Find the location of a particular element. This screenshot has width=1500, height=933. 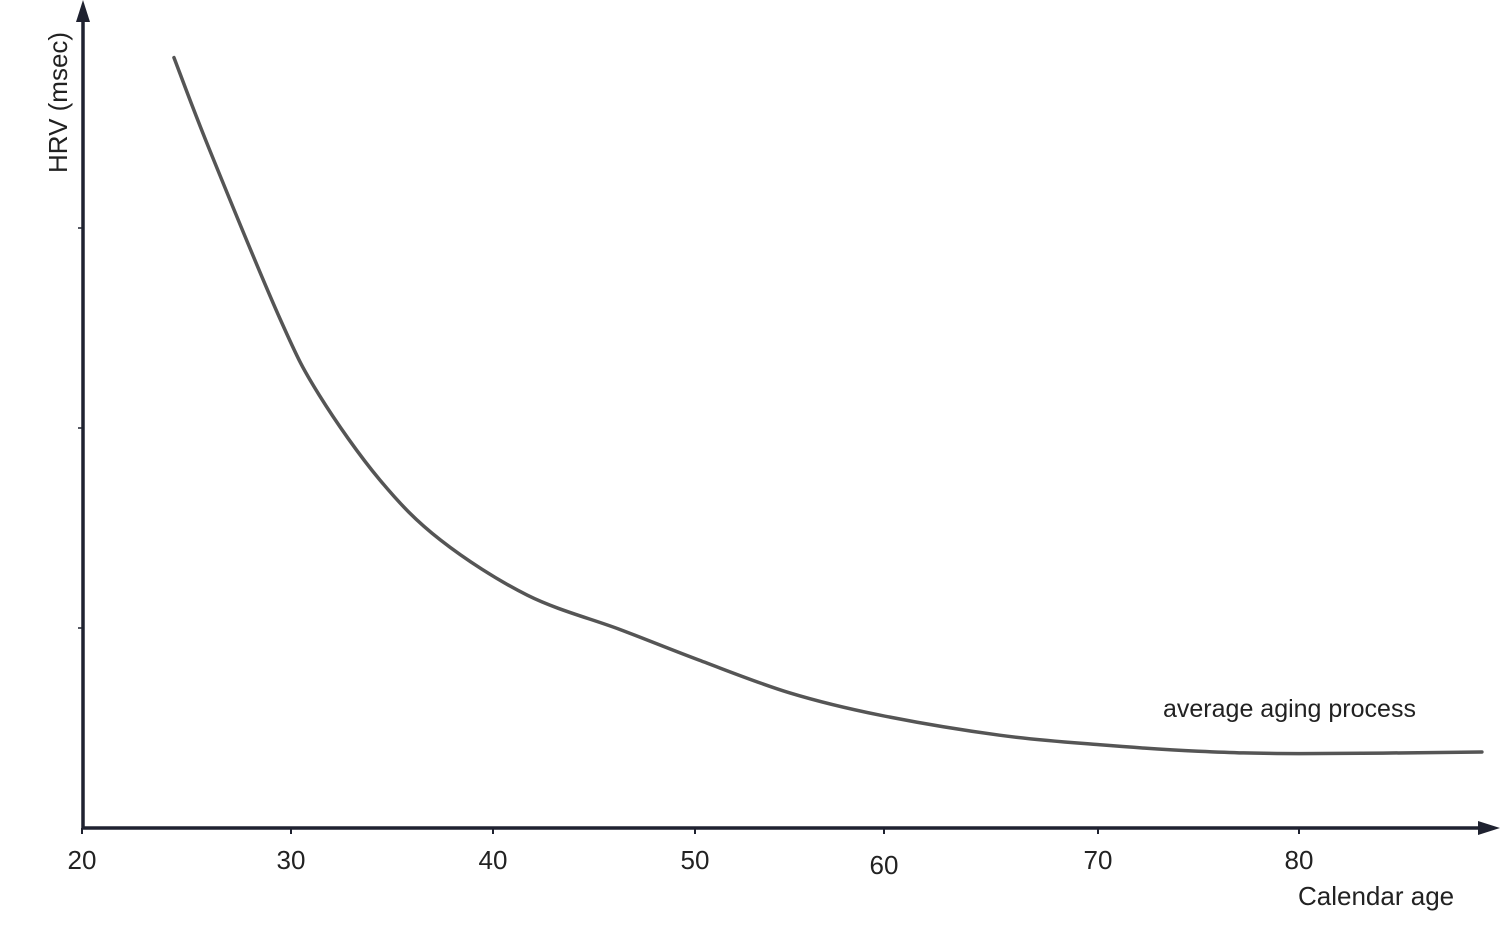

annotation-average-aging-process: average aging process is located at coordinates (1289, 709).